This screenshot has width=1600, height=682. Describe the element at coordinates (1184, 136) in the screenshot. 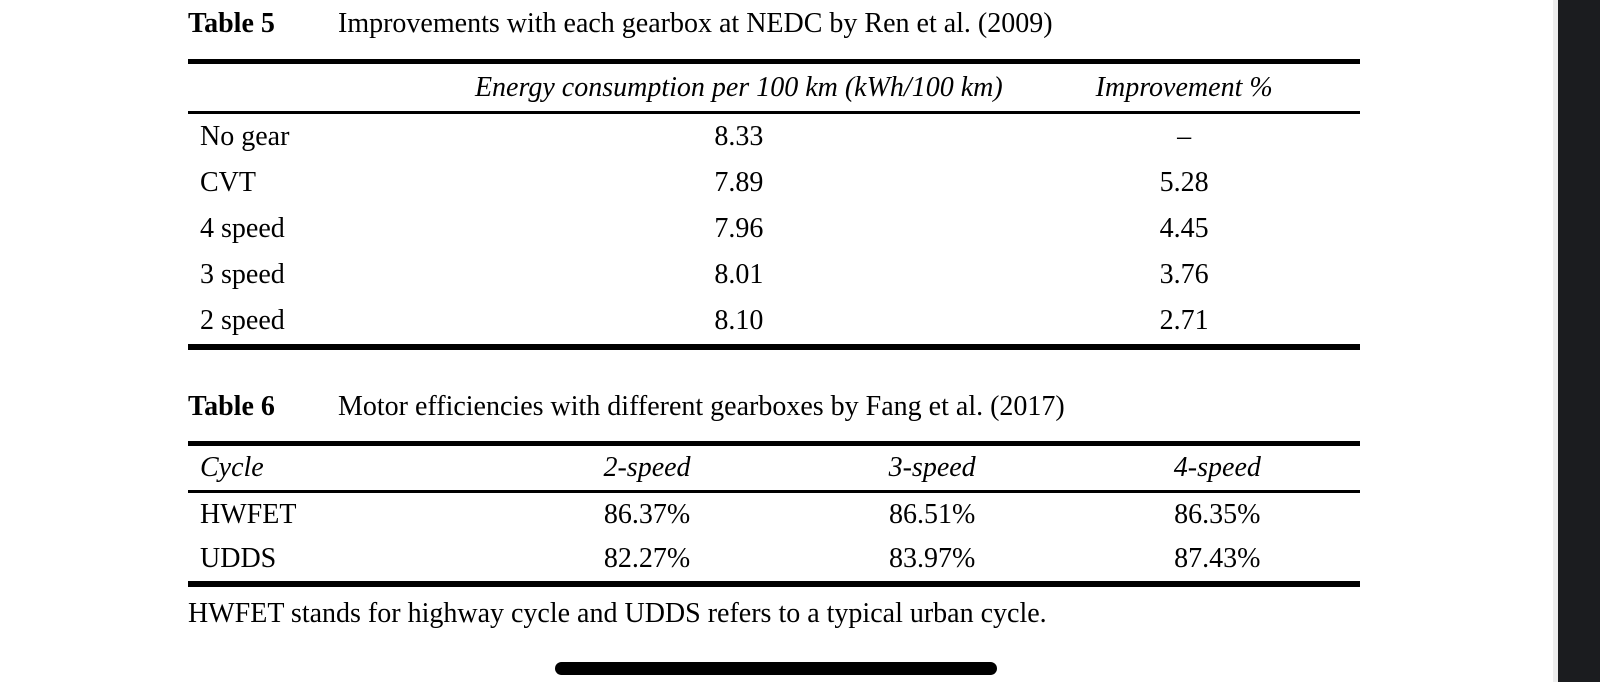

I see `table-cell: –` at that location.